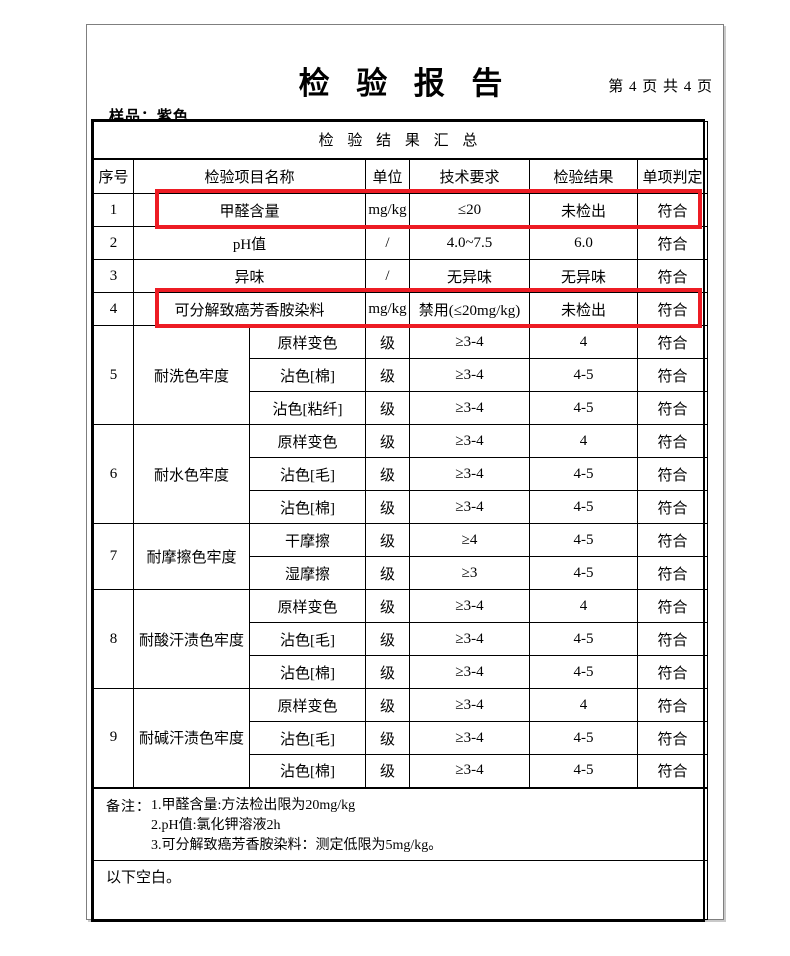 Image resolution: width=790 pixels, height=956 pixels. I want to click on result-subrow: 8 耐酸汗渍色牢度 原样变色级 ≥3-4 4 符合, so click(400, 639).